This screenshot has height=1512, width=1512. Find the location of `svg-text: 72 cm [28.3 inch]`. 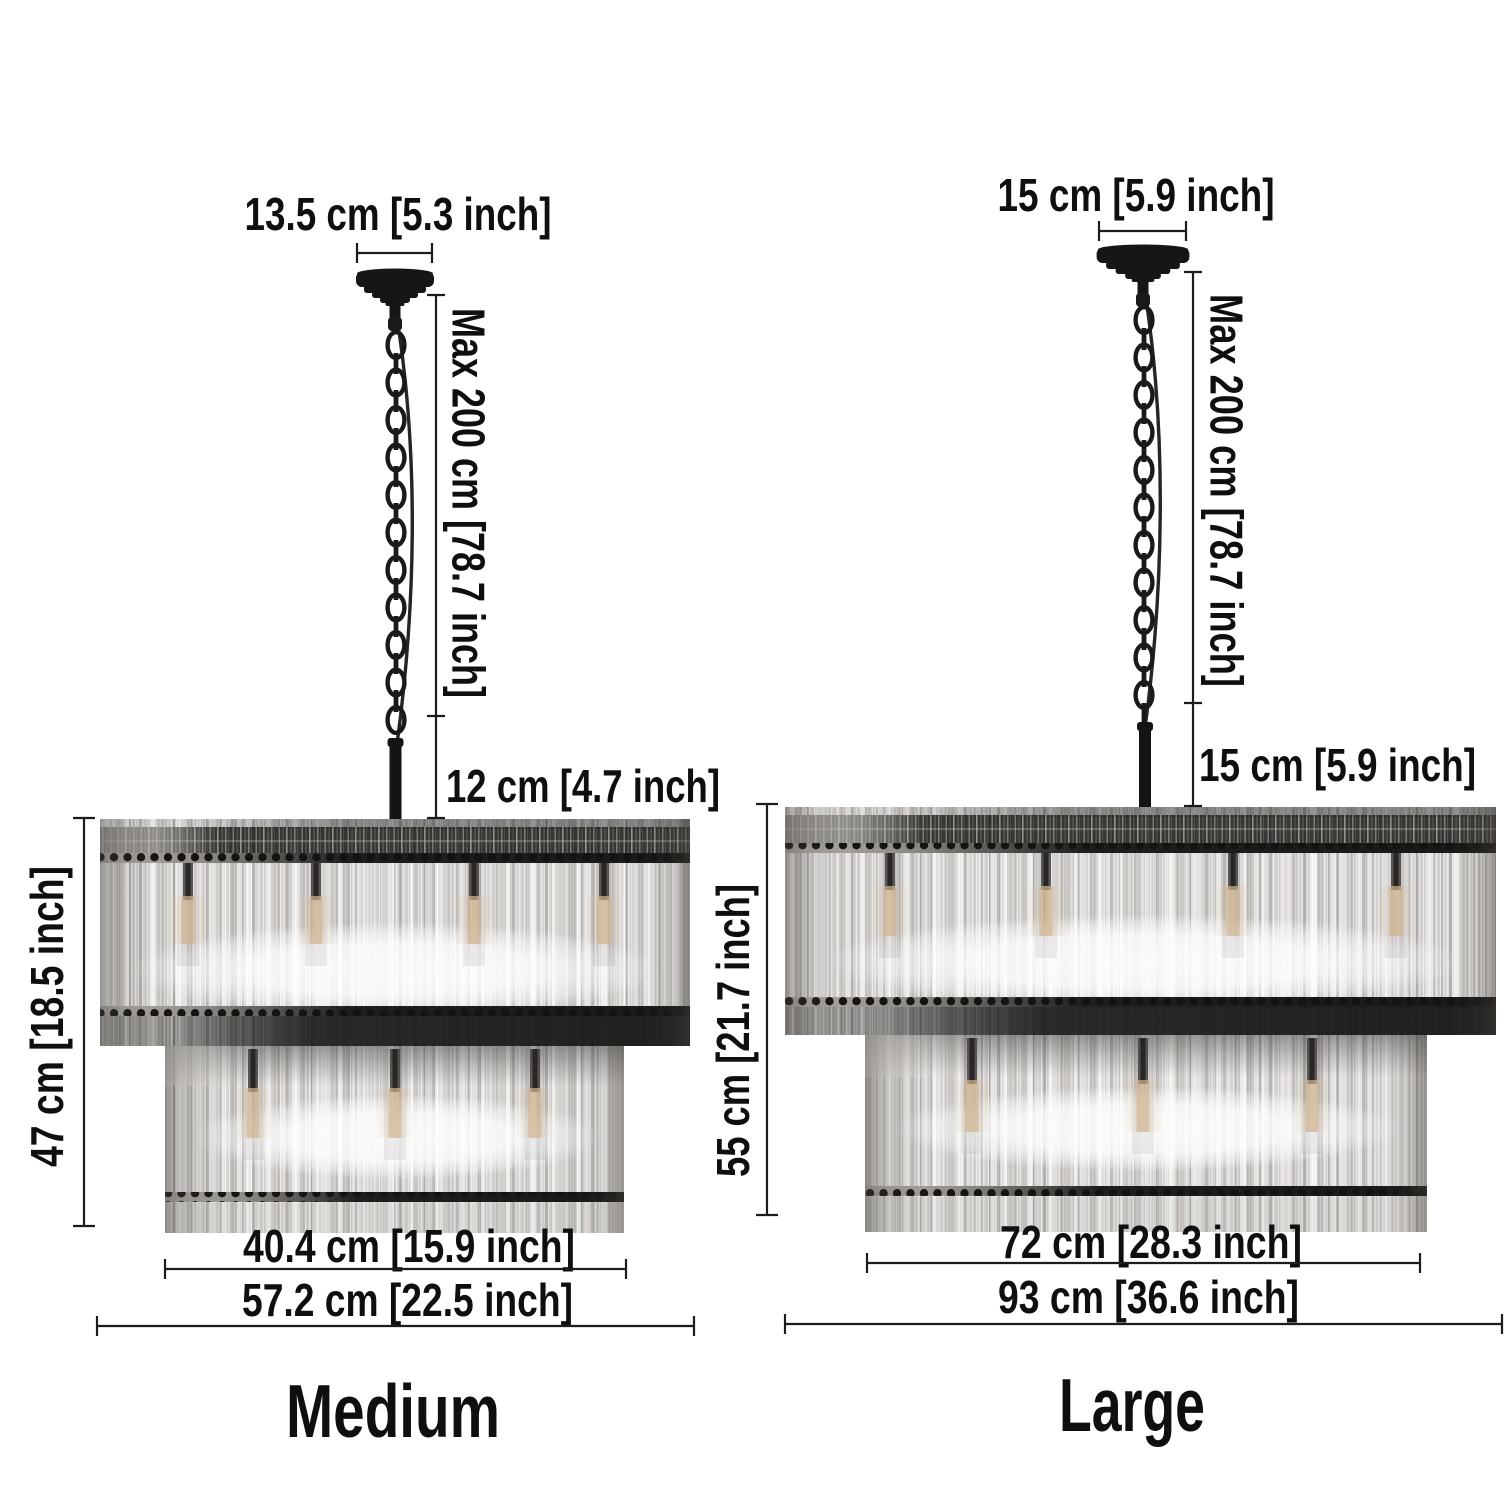

svg-text: 72 cm [28.3 inch] is located at coordinates (1151, 1242).